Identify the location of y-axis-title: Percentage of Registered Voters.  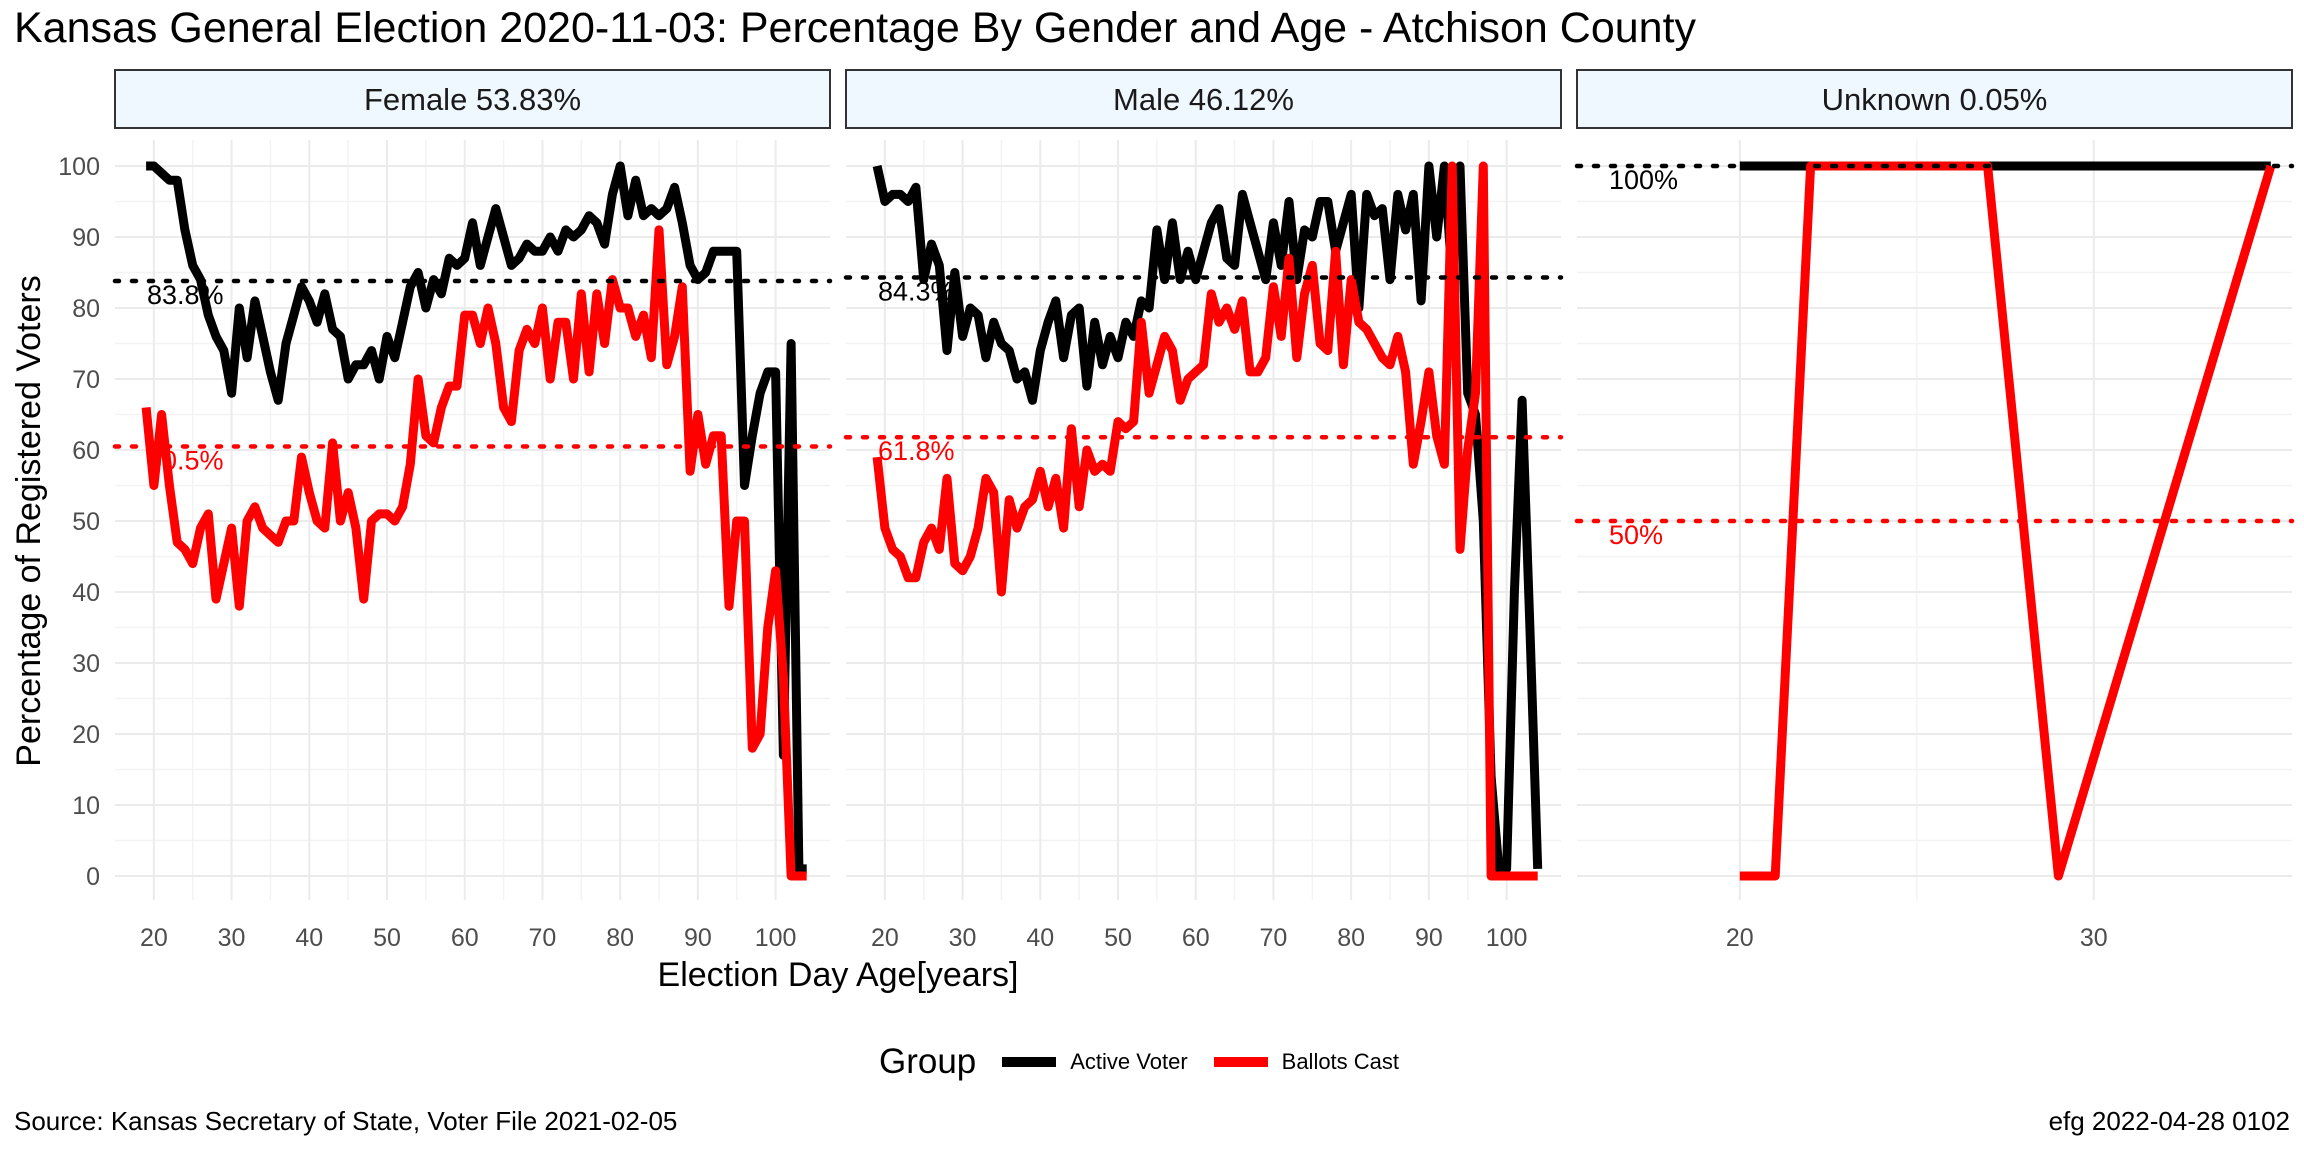
(29, 520).